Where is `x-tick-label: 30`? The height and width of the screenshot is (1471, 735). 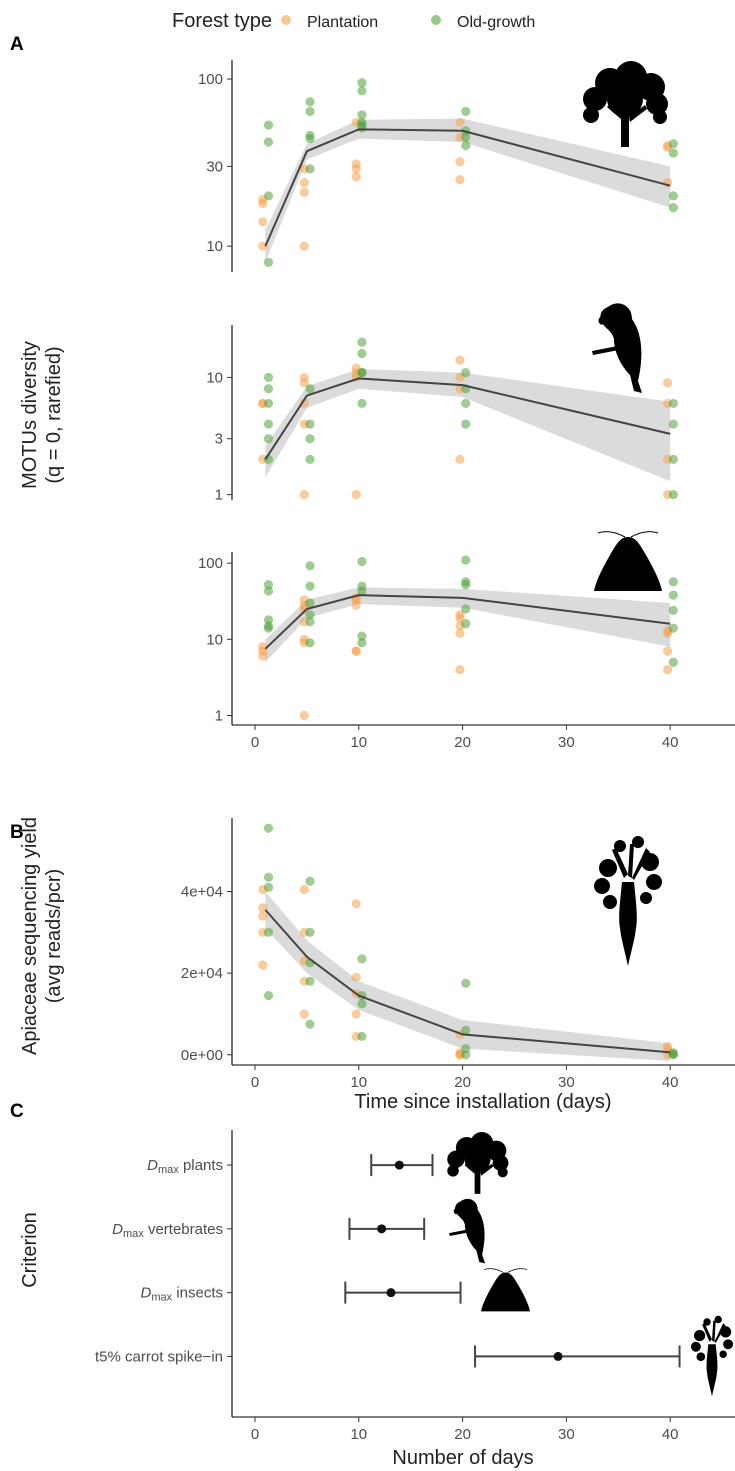
x-tick-label: 30 is located at coordinates (566, 1434).